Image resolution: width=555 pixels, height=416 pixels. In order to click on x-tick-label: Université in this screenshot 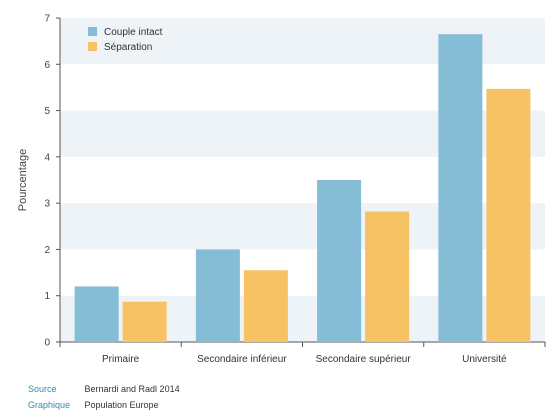, I will do `click(484, 359)`.